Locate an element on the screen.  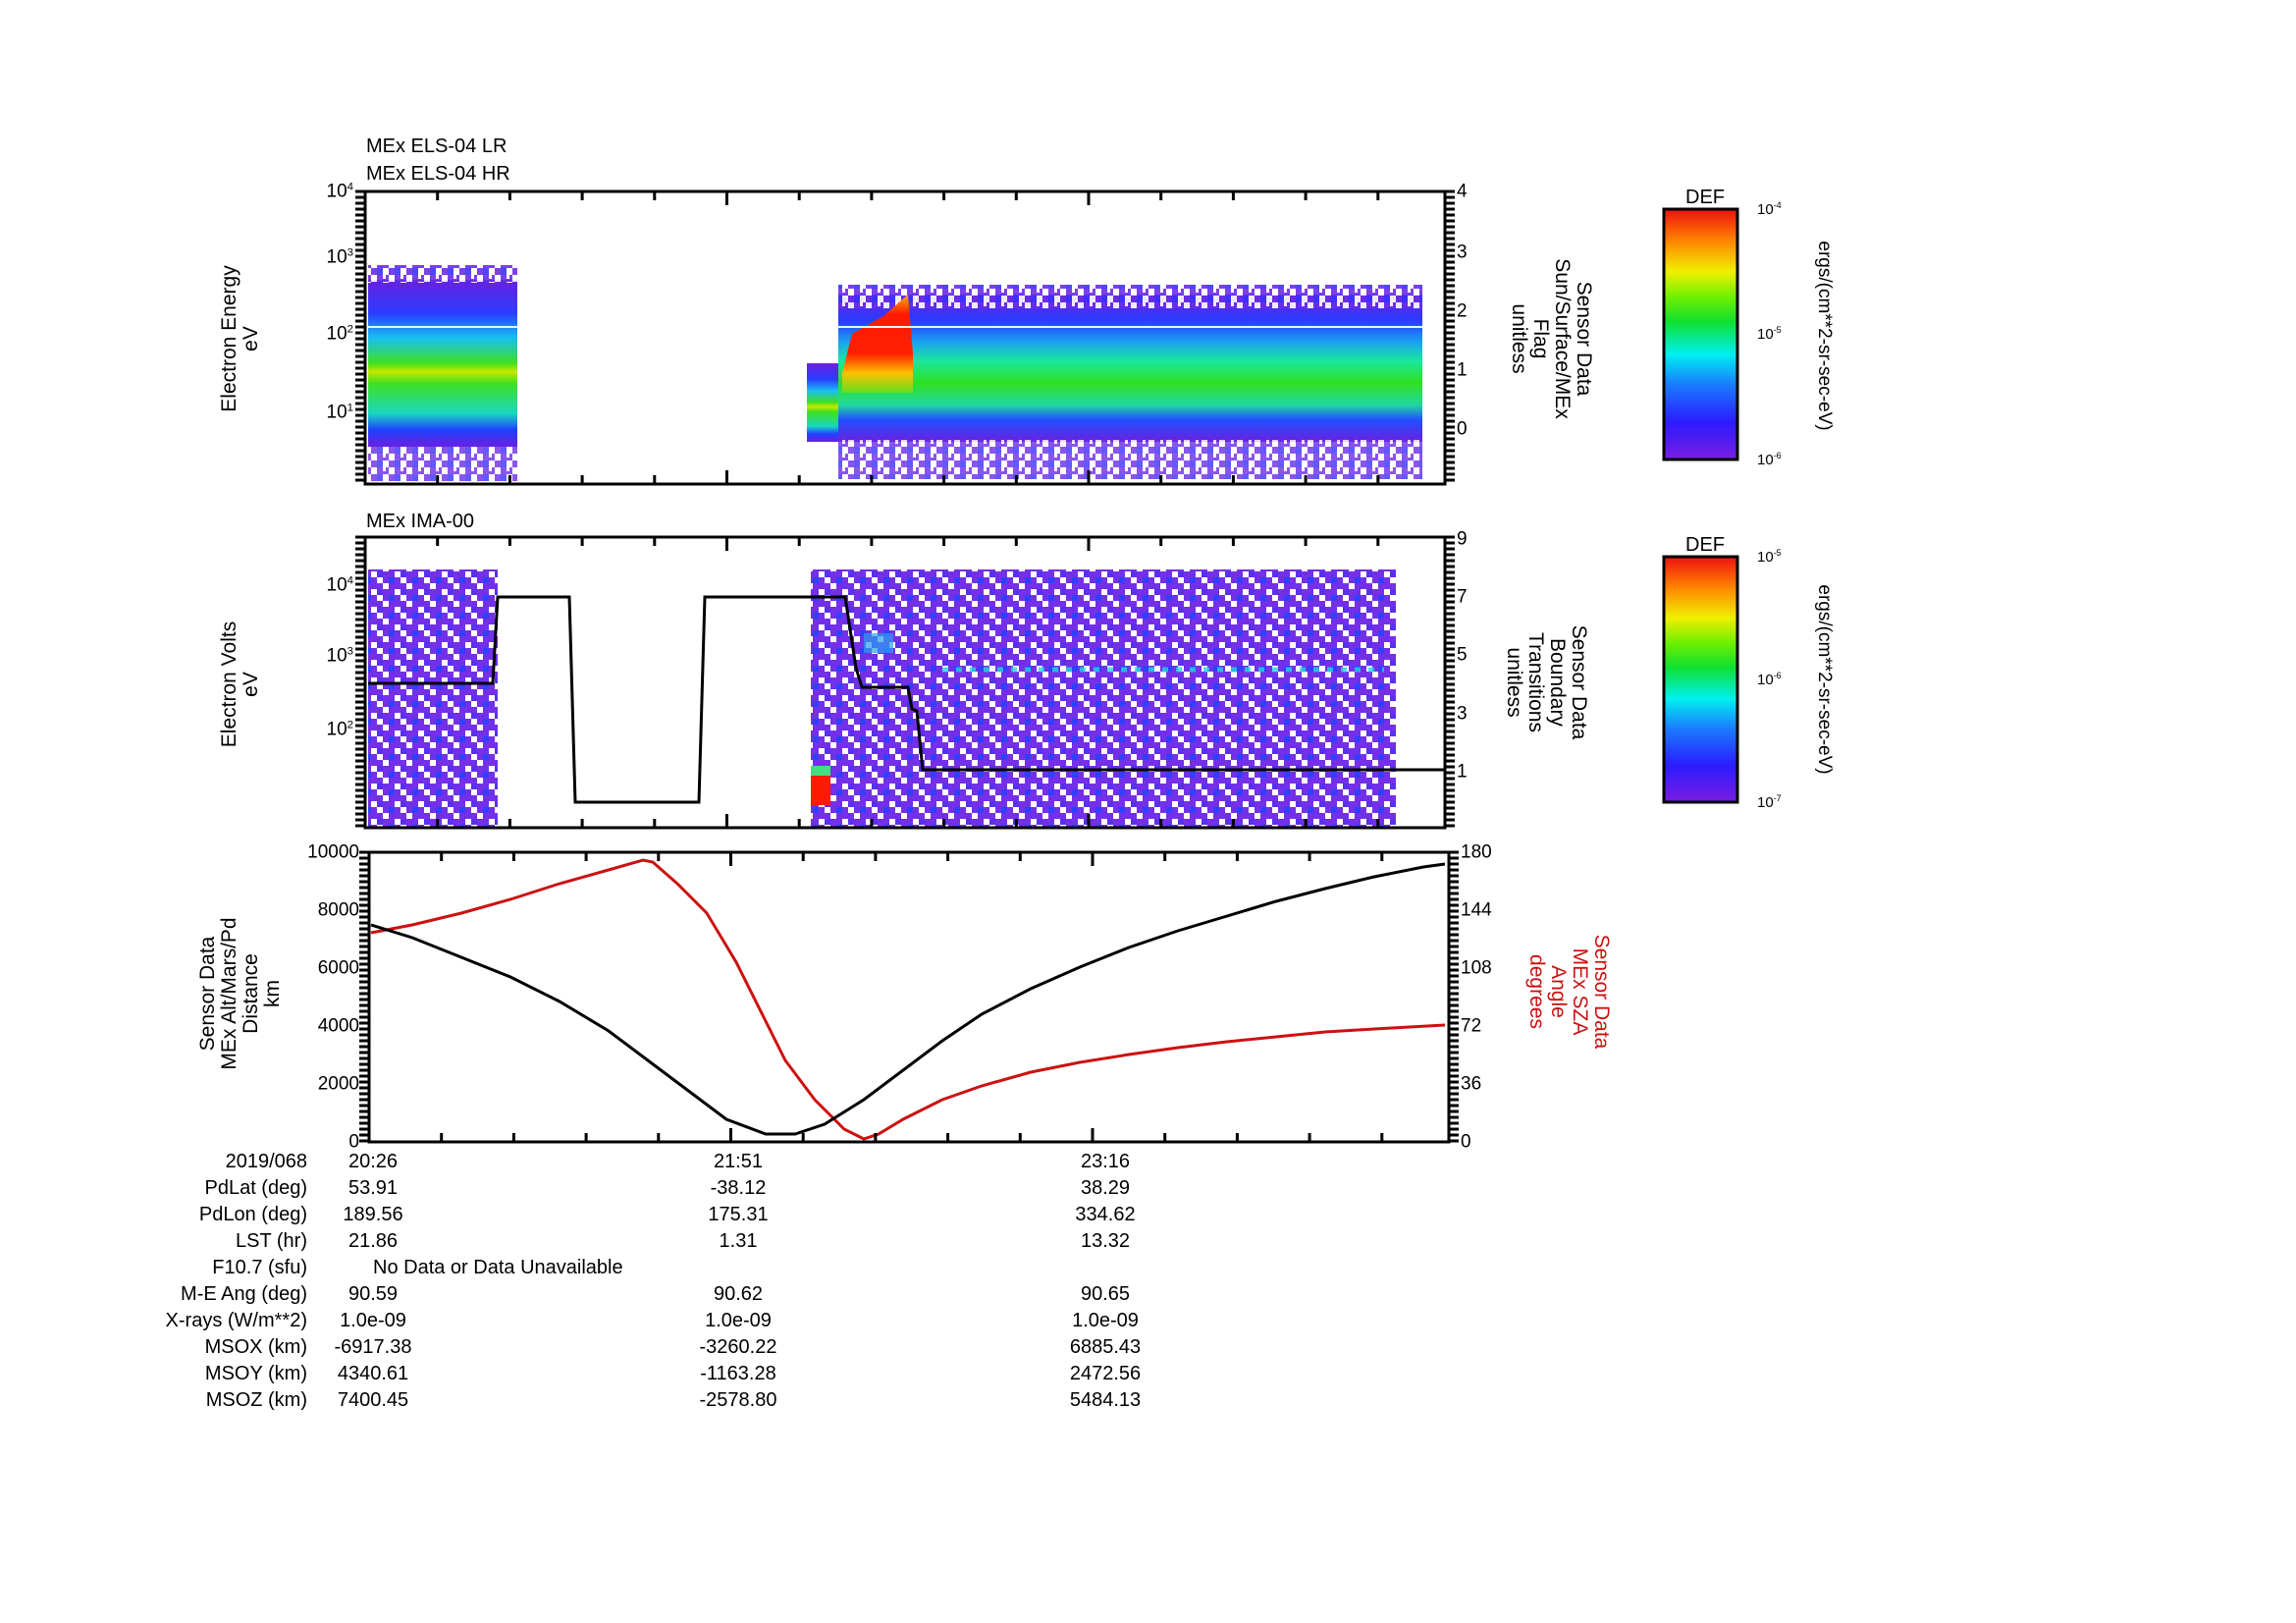
table-cell: -1163.28 is located at coordinates (738, 1374).